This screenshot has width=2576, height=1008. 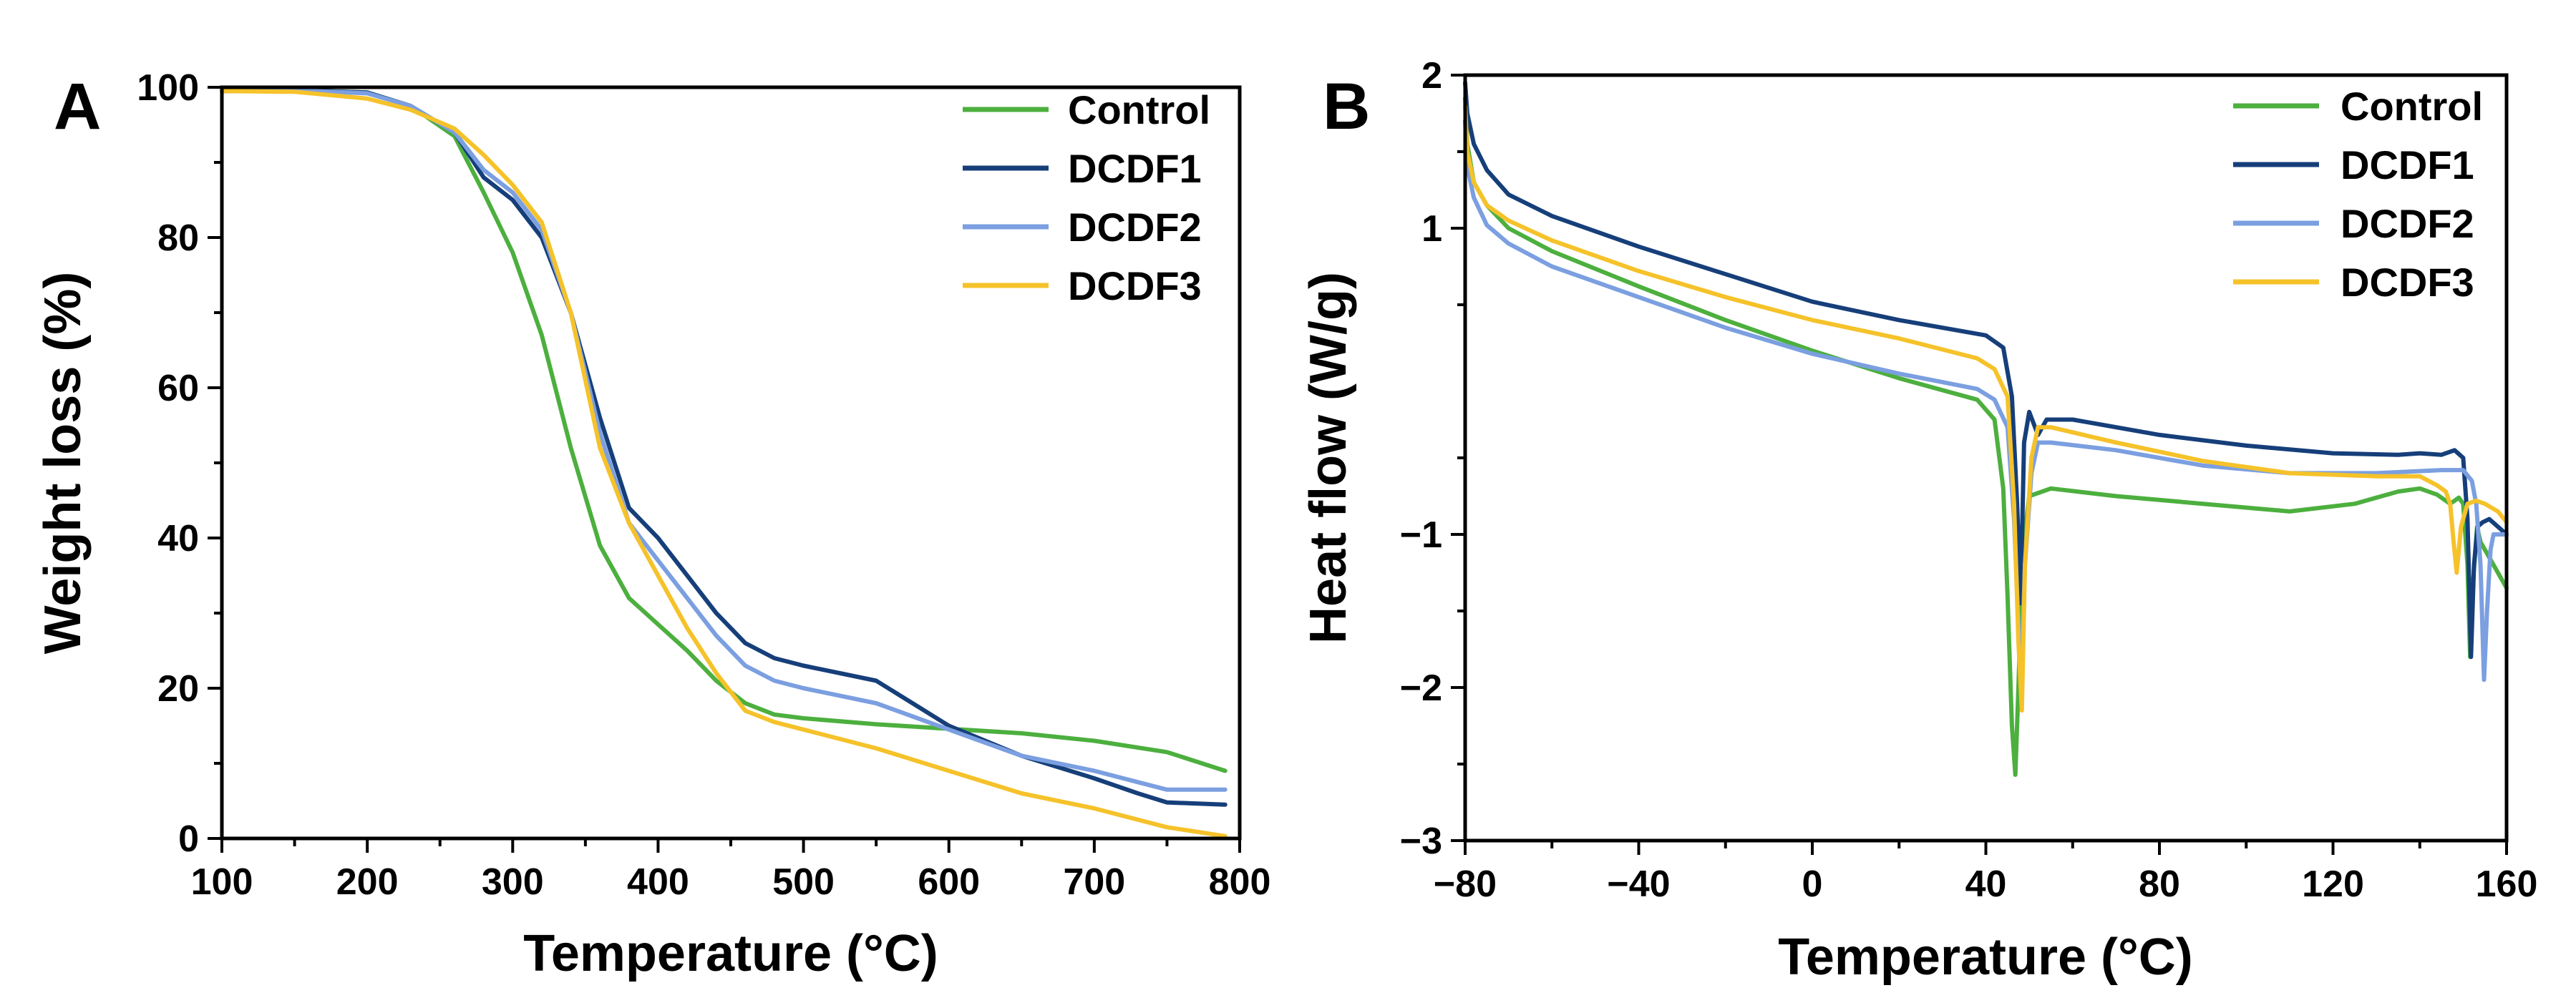 I want to click on panel-a-x-tick-label: 500, so click(x=803, y=882).